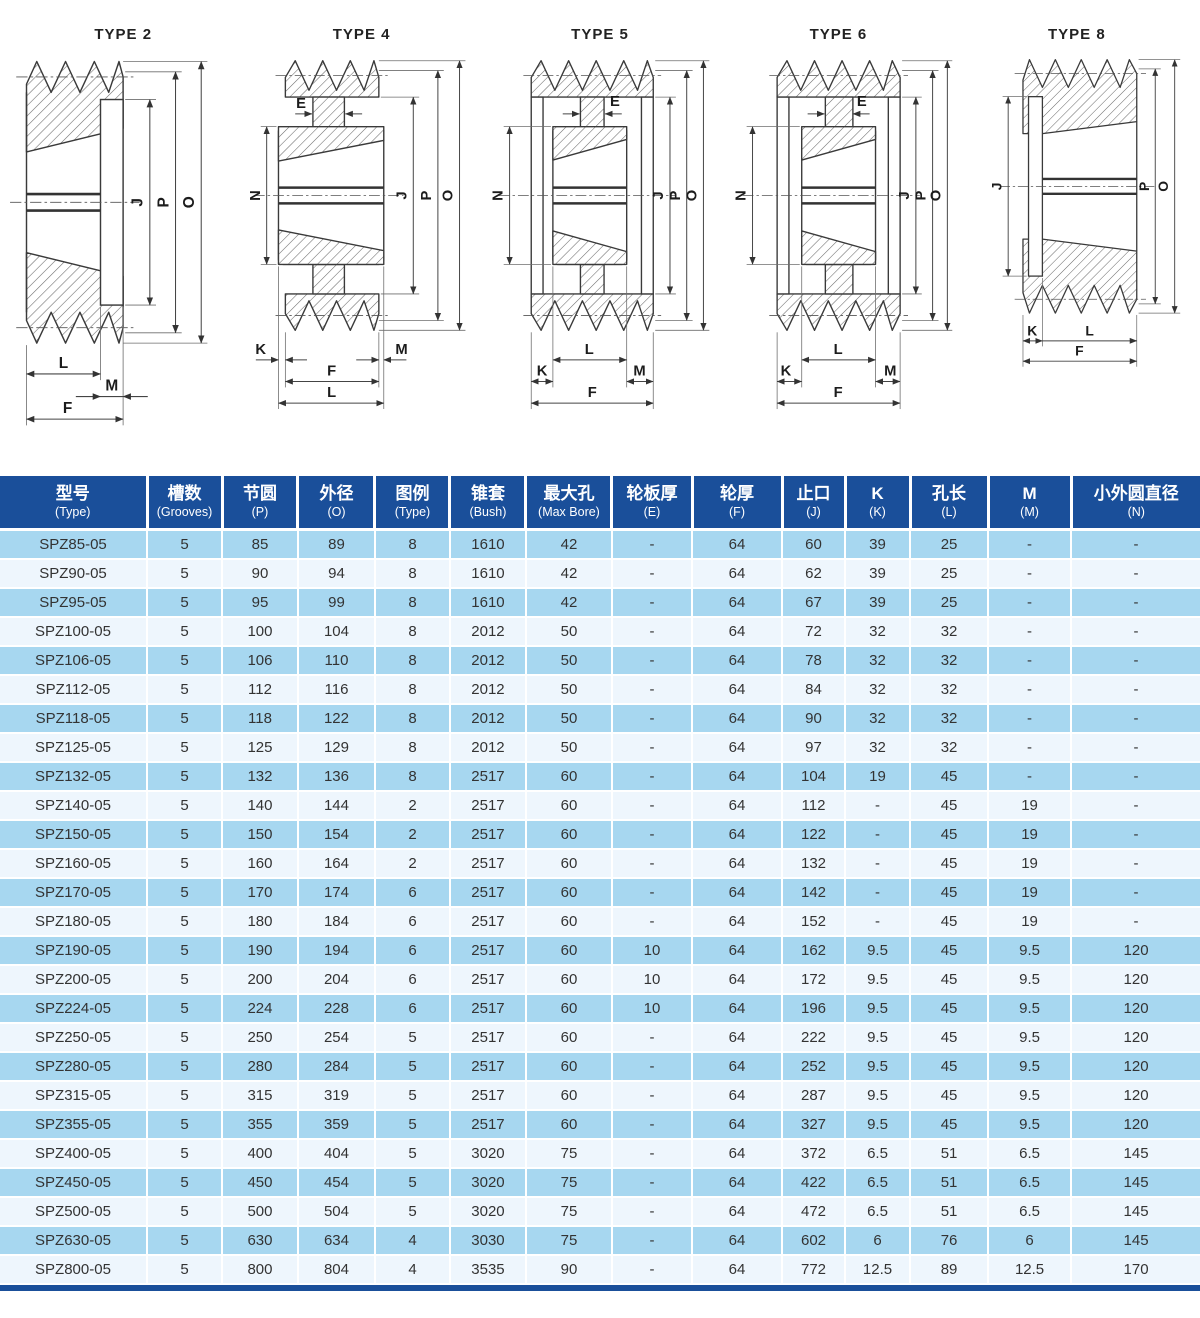 This screenshot has width=1200, height=1318. I want to click on column-header-zh: K, so click(877, 493).